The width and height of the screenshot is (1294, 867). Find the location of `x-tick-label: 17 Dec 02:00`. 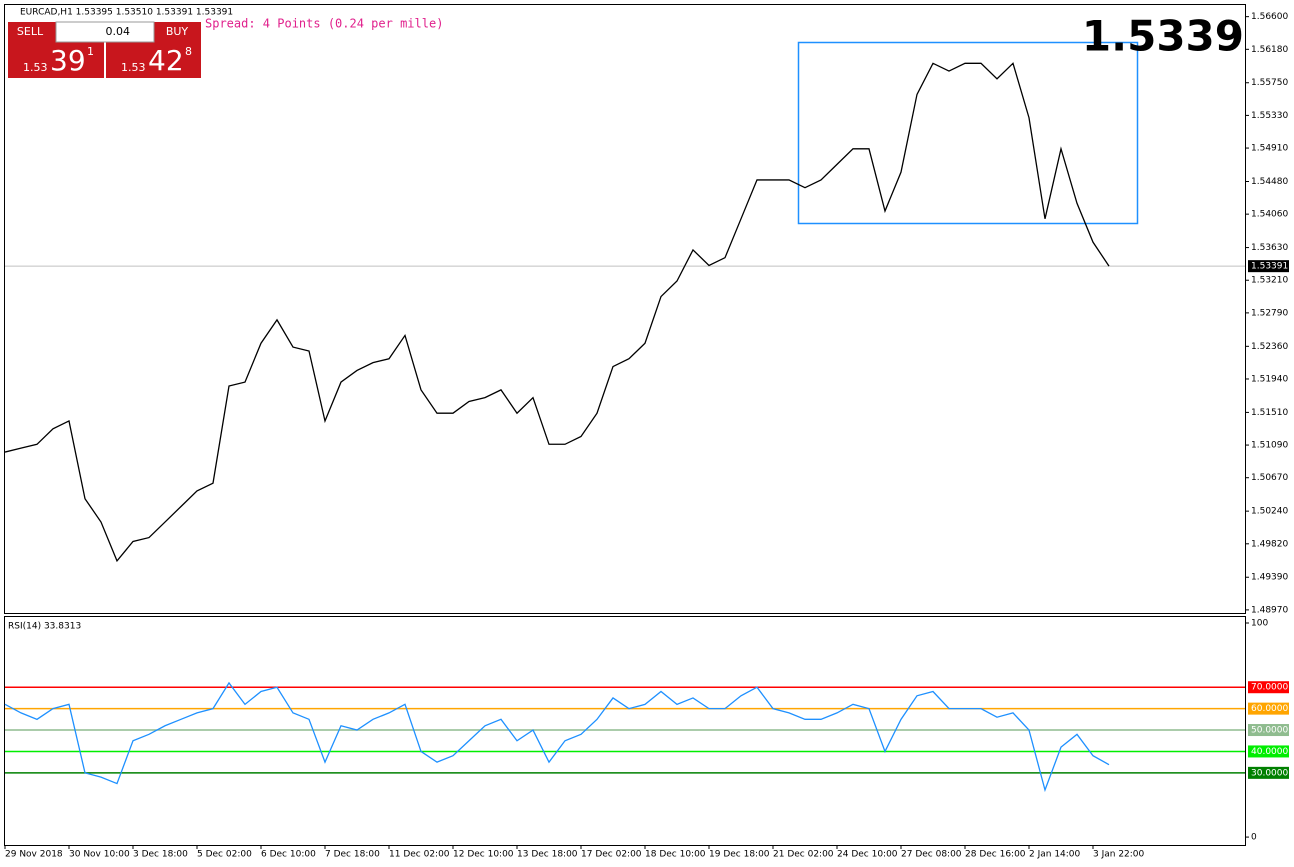

x-tick-label: 17 Dec 02:00 is located at coordinates (611, 855).